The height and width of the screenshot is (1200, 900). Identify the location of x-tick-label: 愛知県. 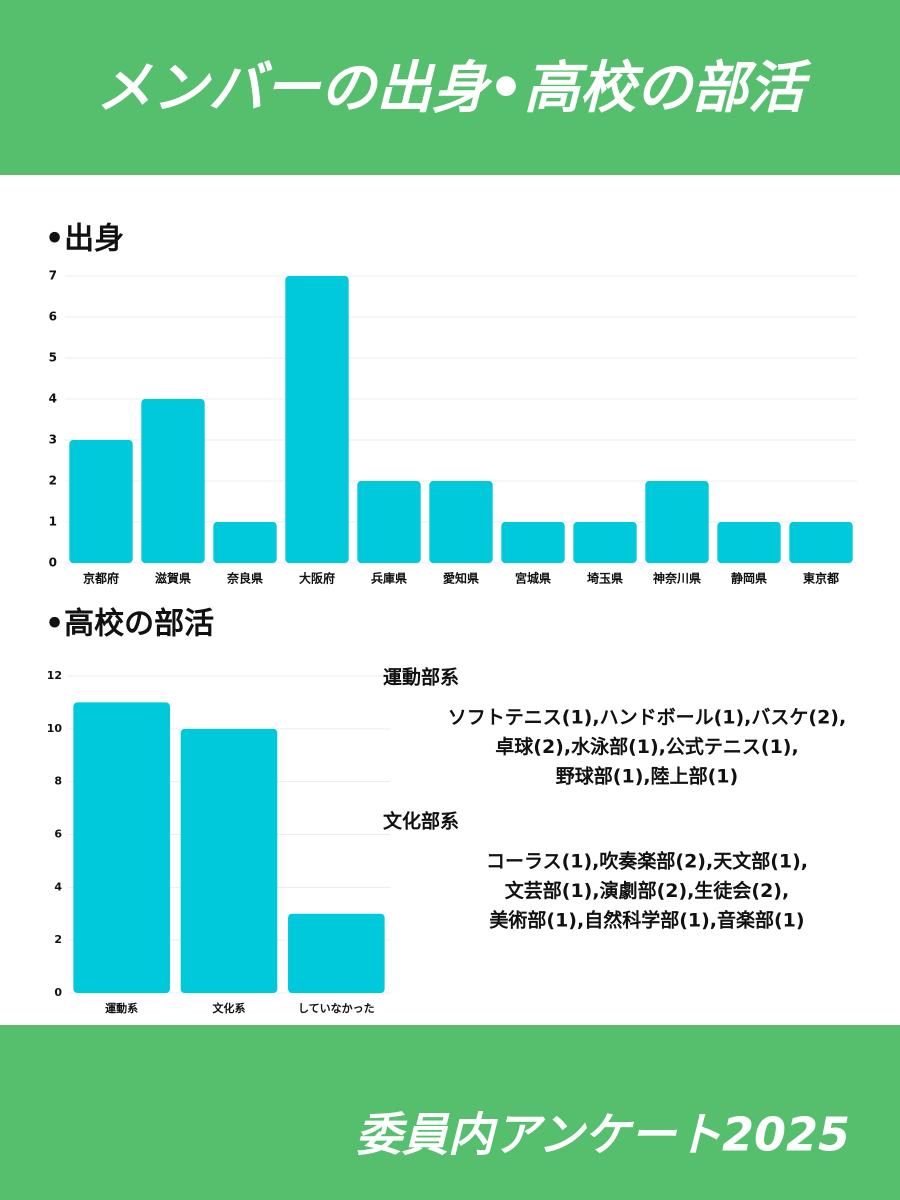
(461, 578).